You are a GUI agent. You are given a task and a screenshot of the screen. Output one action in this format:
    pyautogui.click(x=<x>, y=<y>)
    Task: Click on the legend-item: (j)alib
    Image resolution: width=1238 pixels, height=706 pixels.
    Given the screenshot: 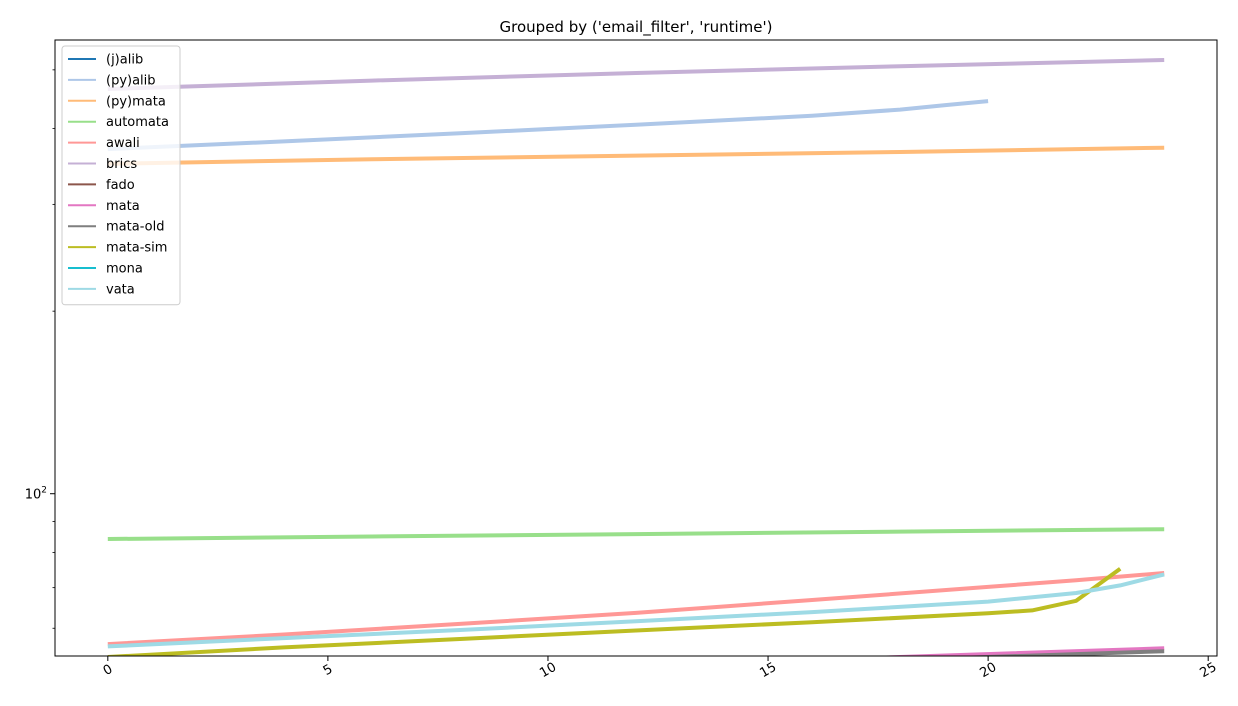 What is the action you would take?
    pyautogui.click(x=105, y=60)
    